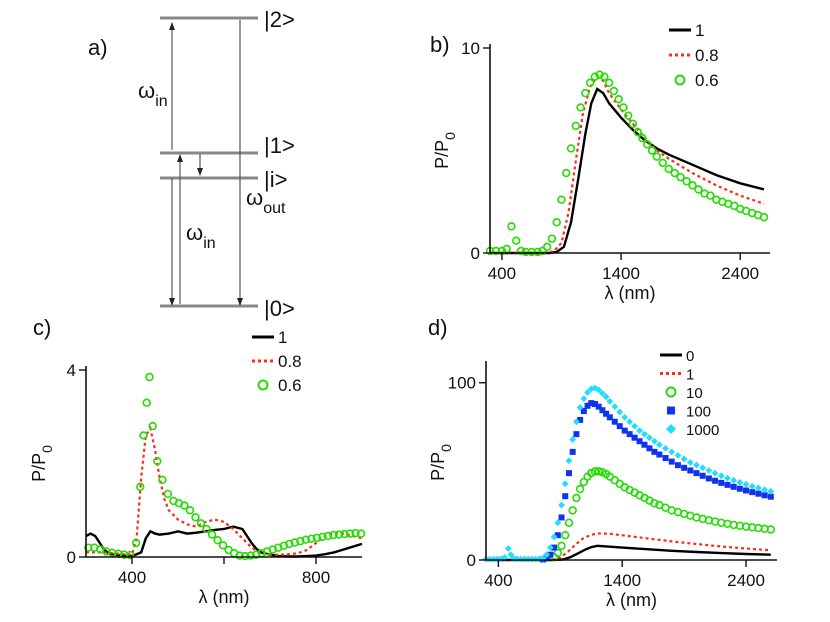 The height and width of the screenshot is (622, 830). Describe the element at coordinates (279, 19) in the screenshot. I see `level-2-label: |2>` at that location.